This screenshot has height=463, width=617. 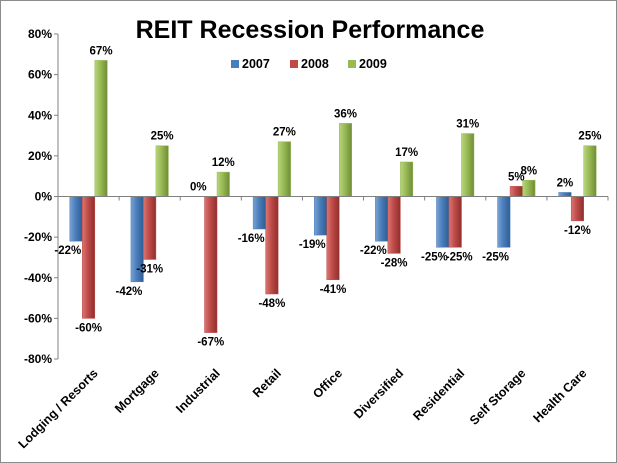 I want to click on bar-value-label: -60%, so click(x=88, y=328).